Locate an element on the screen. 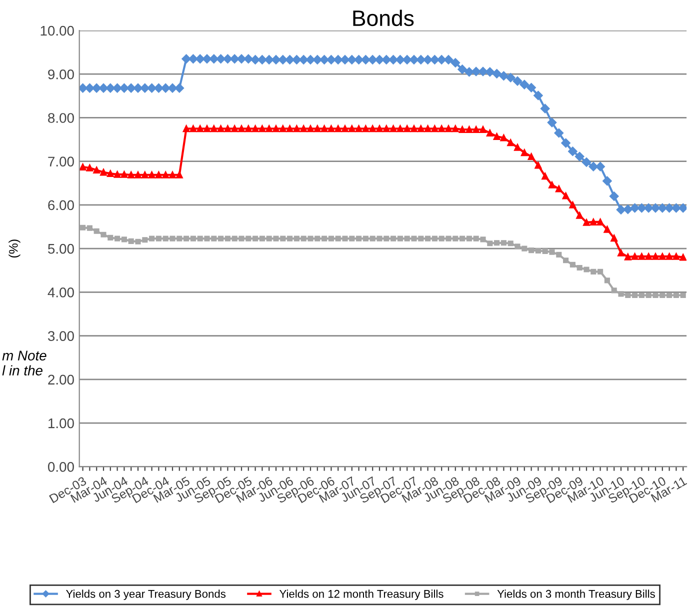 This screenshot has width=690, height=610. legend-label: Yields on 12 month Treasury Bills is located at coordinates (362, 595).